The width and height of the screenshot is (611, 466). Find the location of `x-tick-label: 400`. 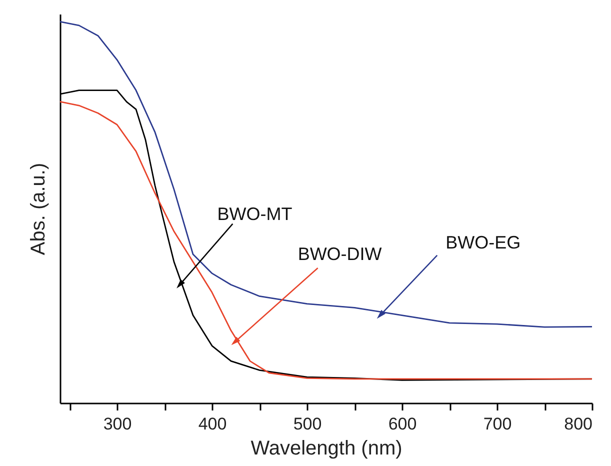

x-tick-label: 400 is located at coordinates (212, 424).